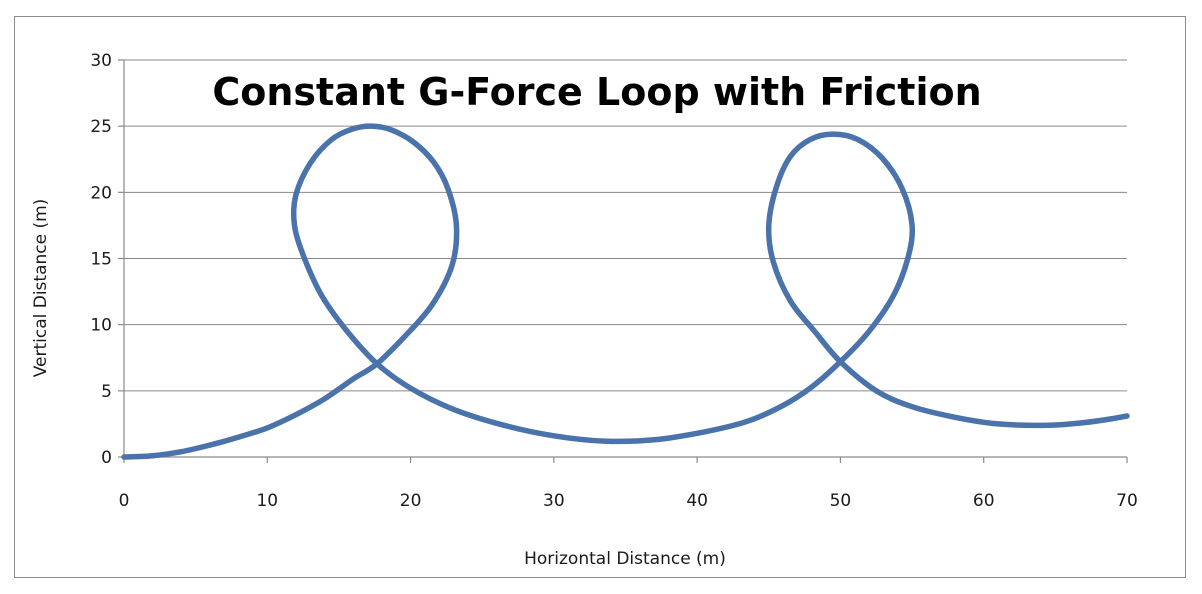  Describe the element at coordinates (41, 288) in the screenshot. I see `y-axis-title: Vertical Distance (m)` at that location.